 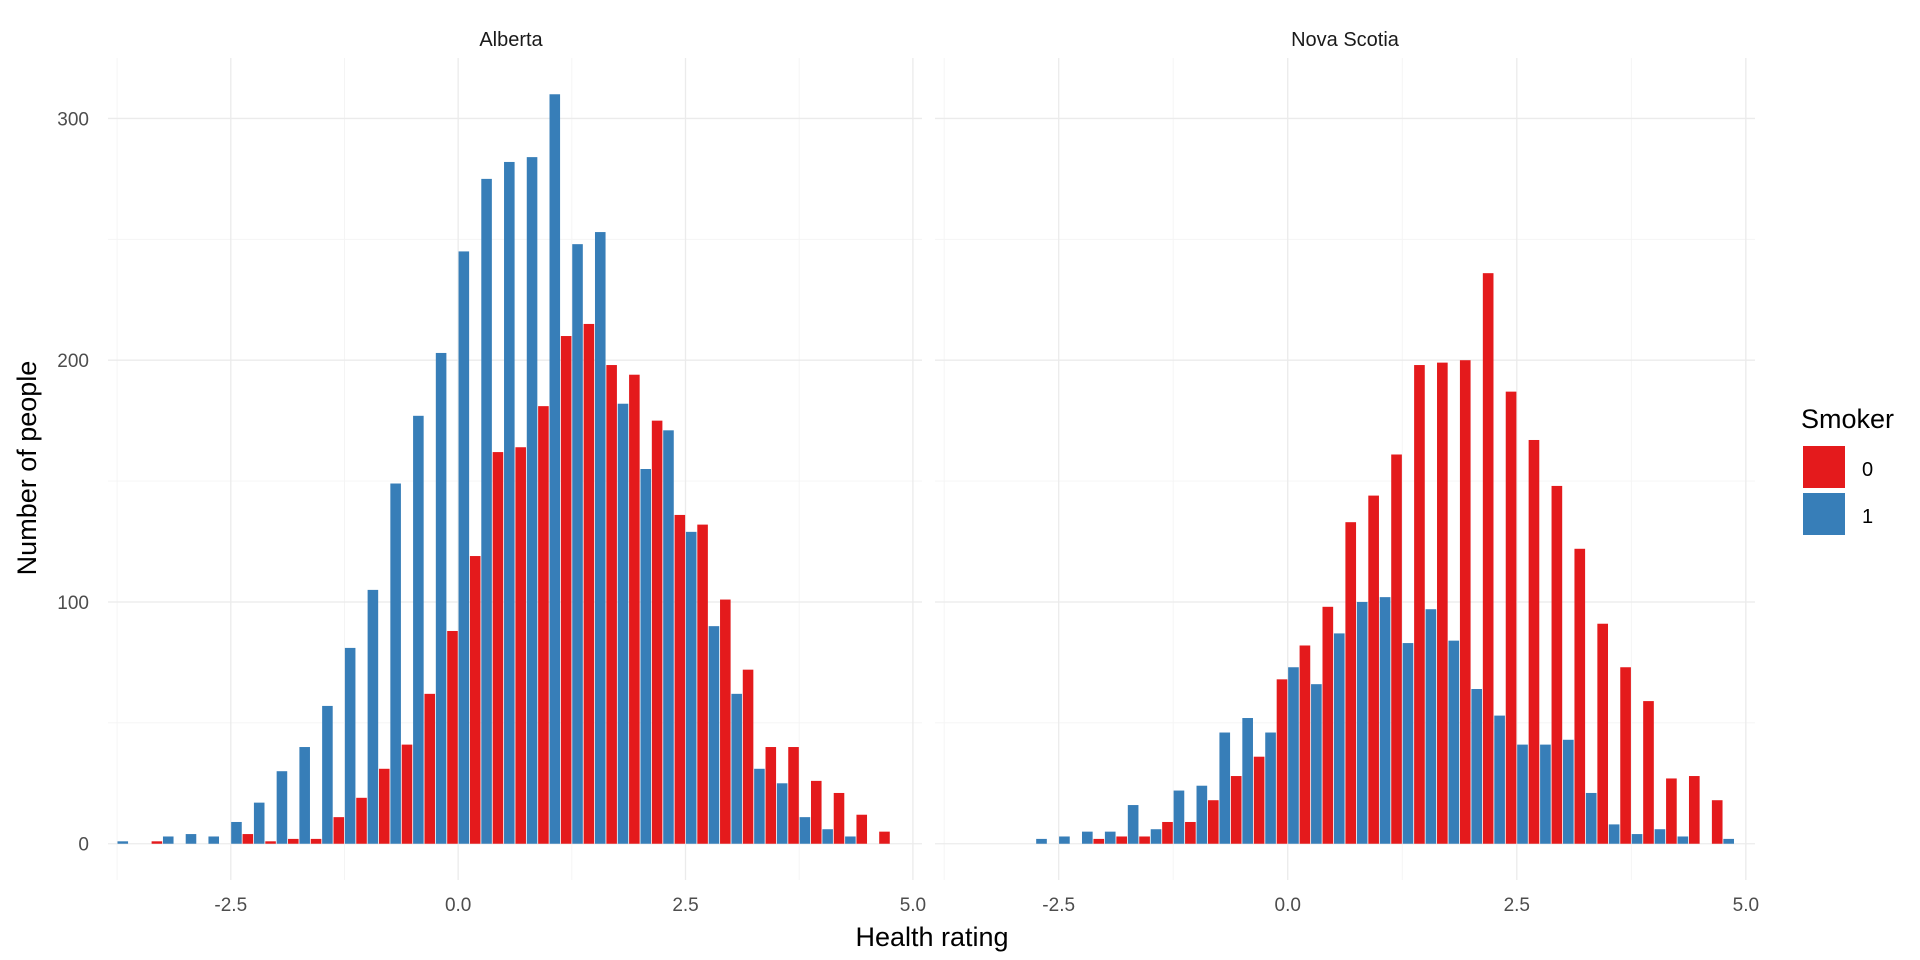 I want to click on y-tick-label: 0, so click(x=83, y=845).